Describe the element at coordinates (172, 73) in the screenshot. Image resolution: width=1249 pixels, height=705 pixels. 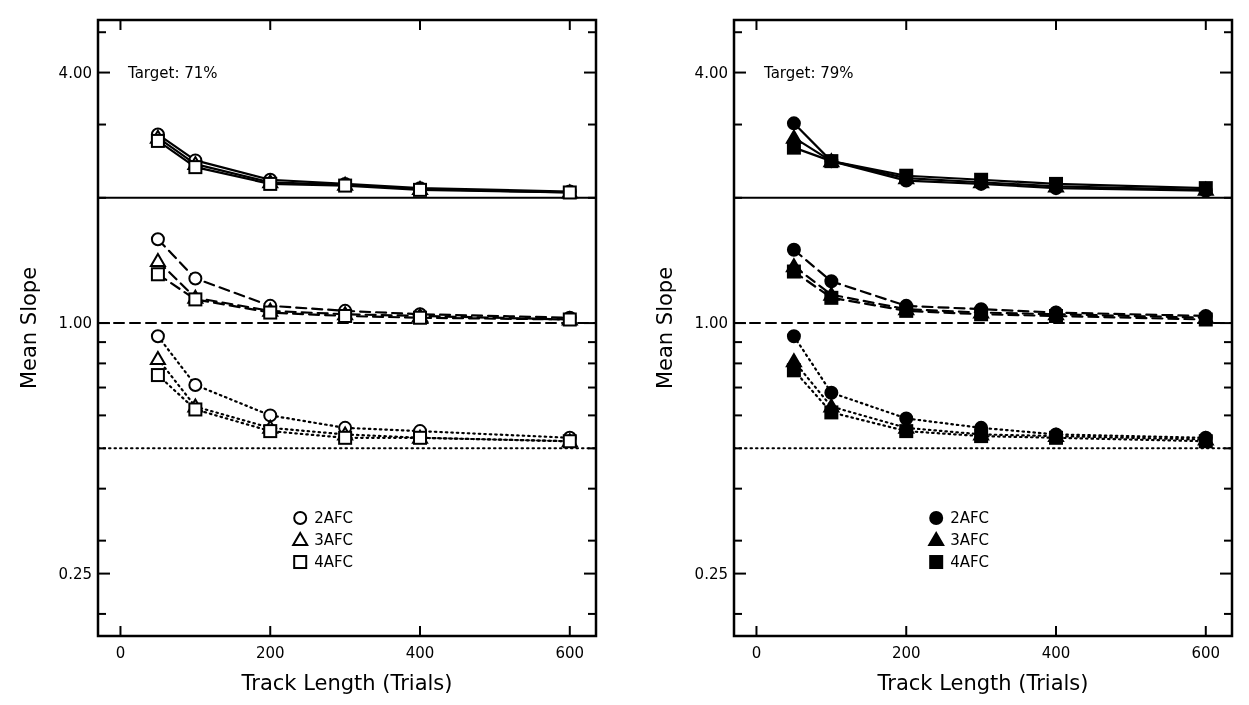
I see `annotation: Target: 71%` at that location.